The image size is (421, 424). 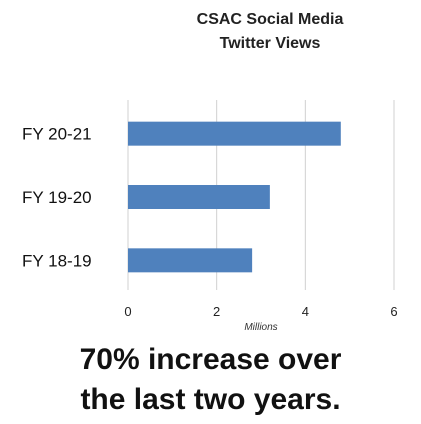 I want to click on x-tick-label: 4, so click(x=305, y=311).